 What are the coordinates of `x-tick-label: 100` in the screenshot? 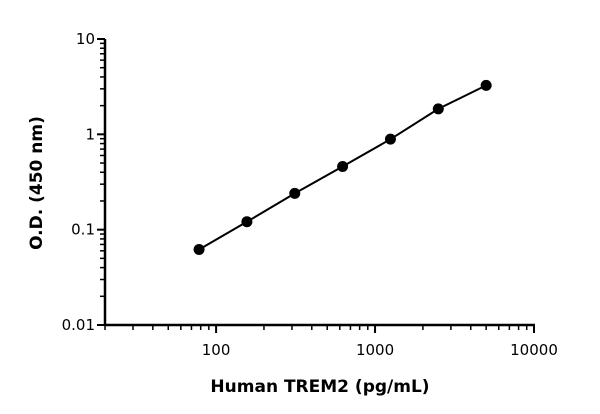 It's located at (216, 350).